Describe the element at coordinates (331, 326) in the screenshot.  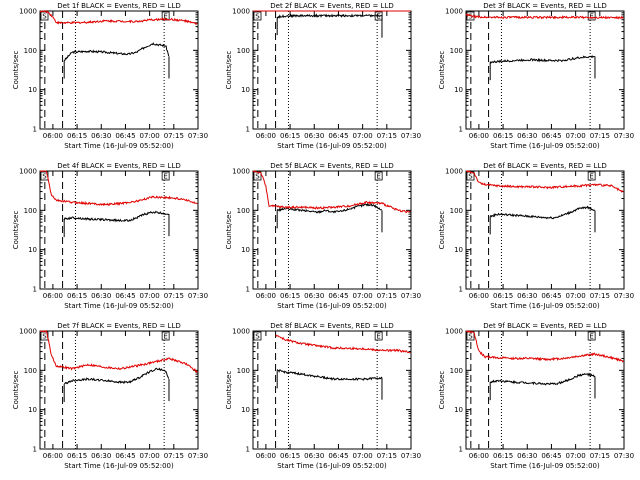
I see `panel-title: Det 8f BLACK = Events, RED = LLD` at that location.